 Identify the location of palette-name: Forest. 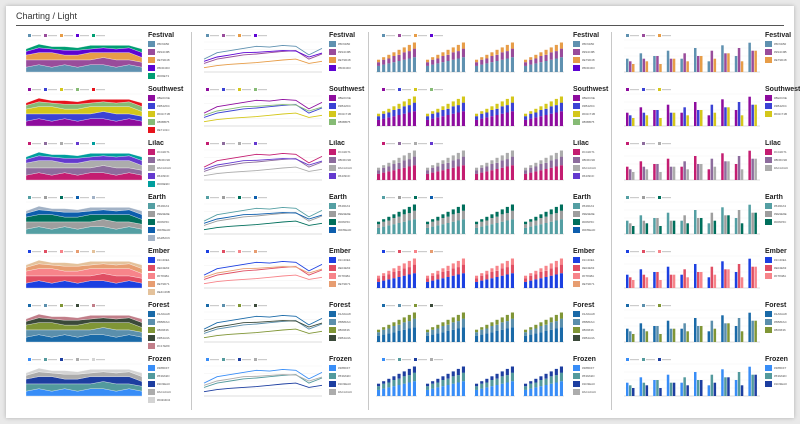
(340, 305).